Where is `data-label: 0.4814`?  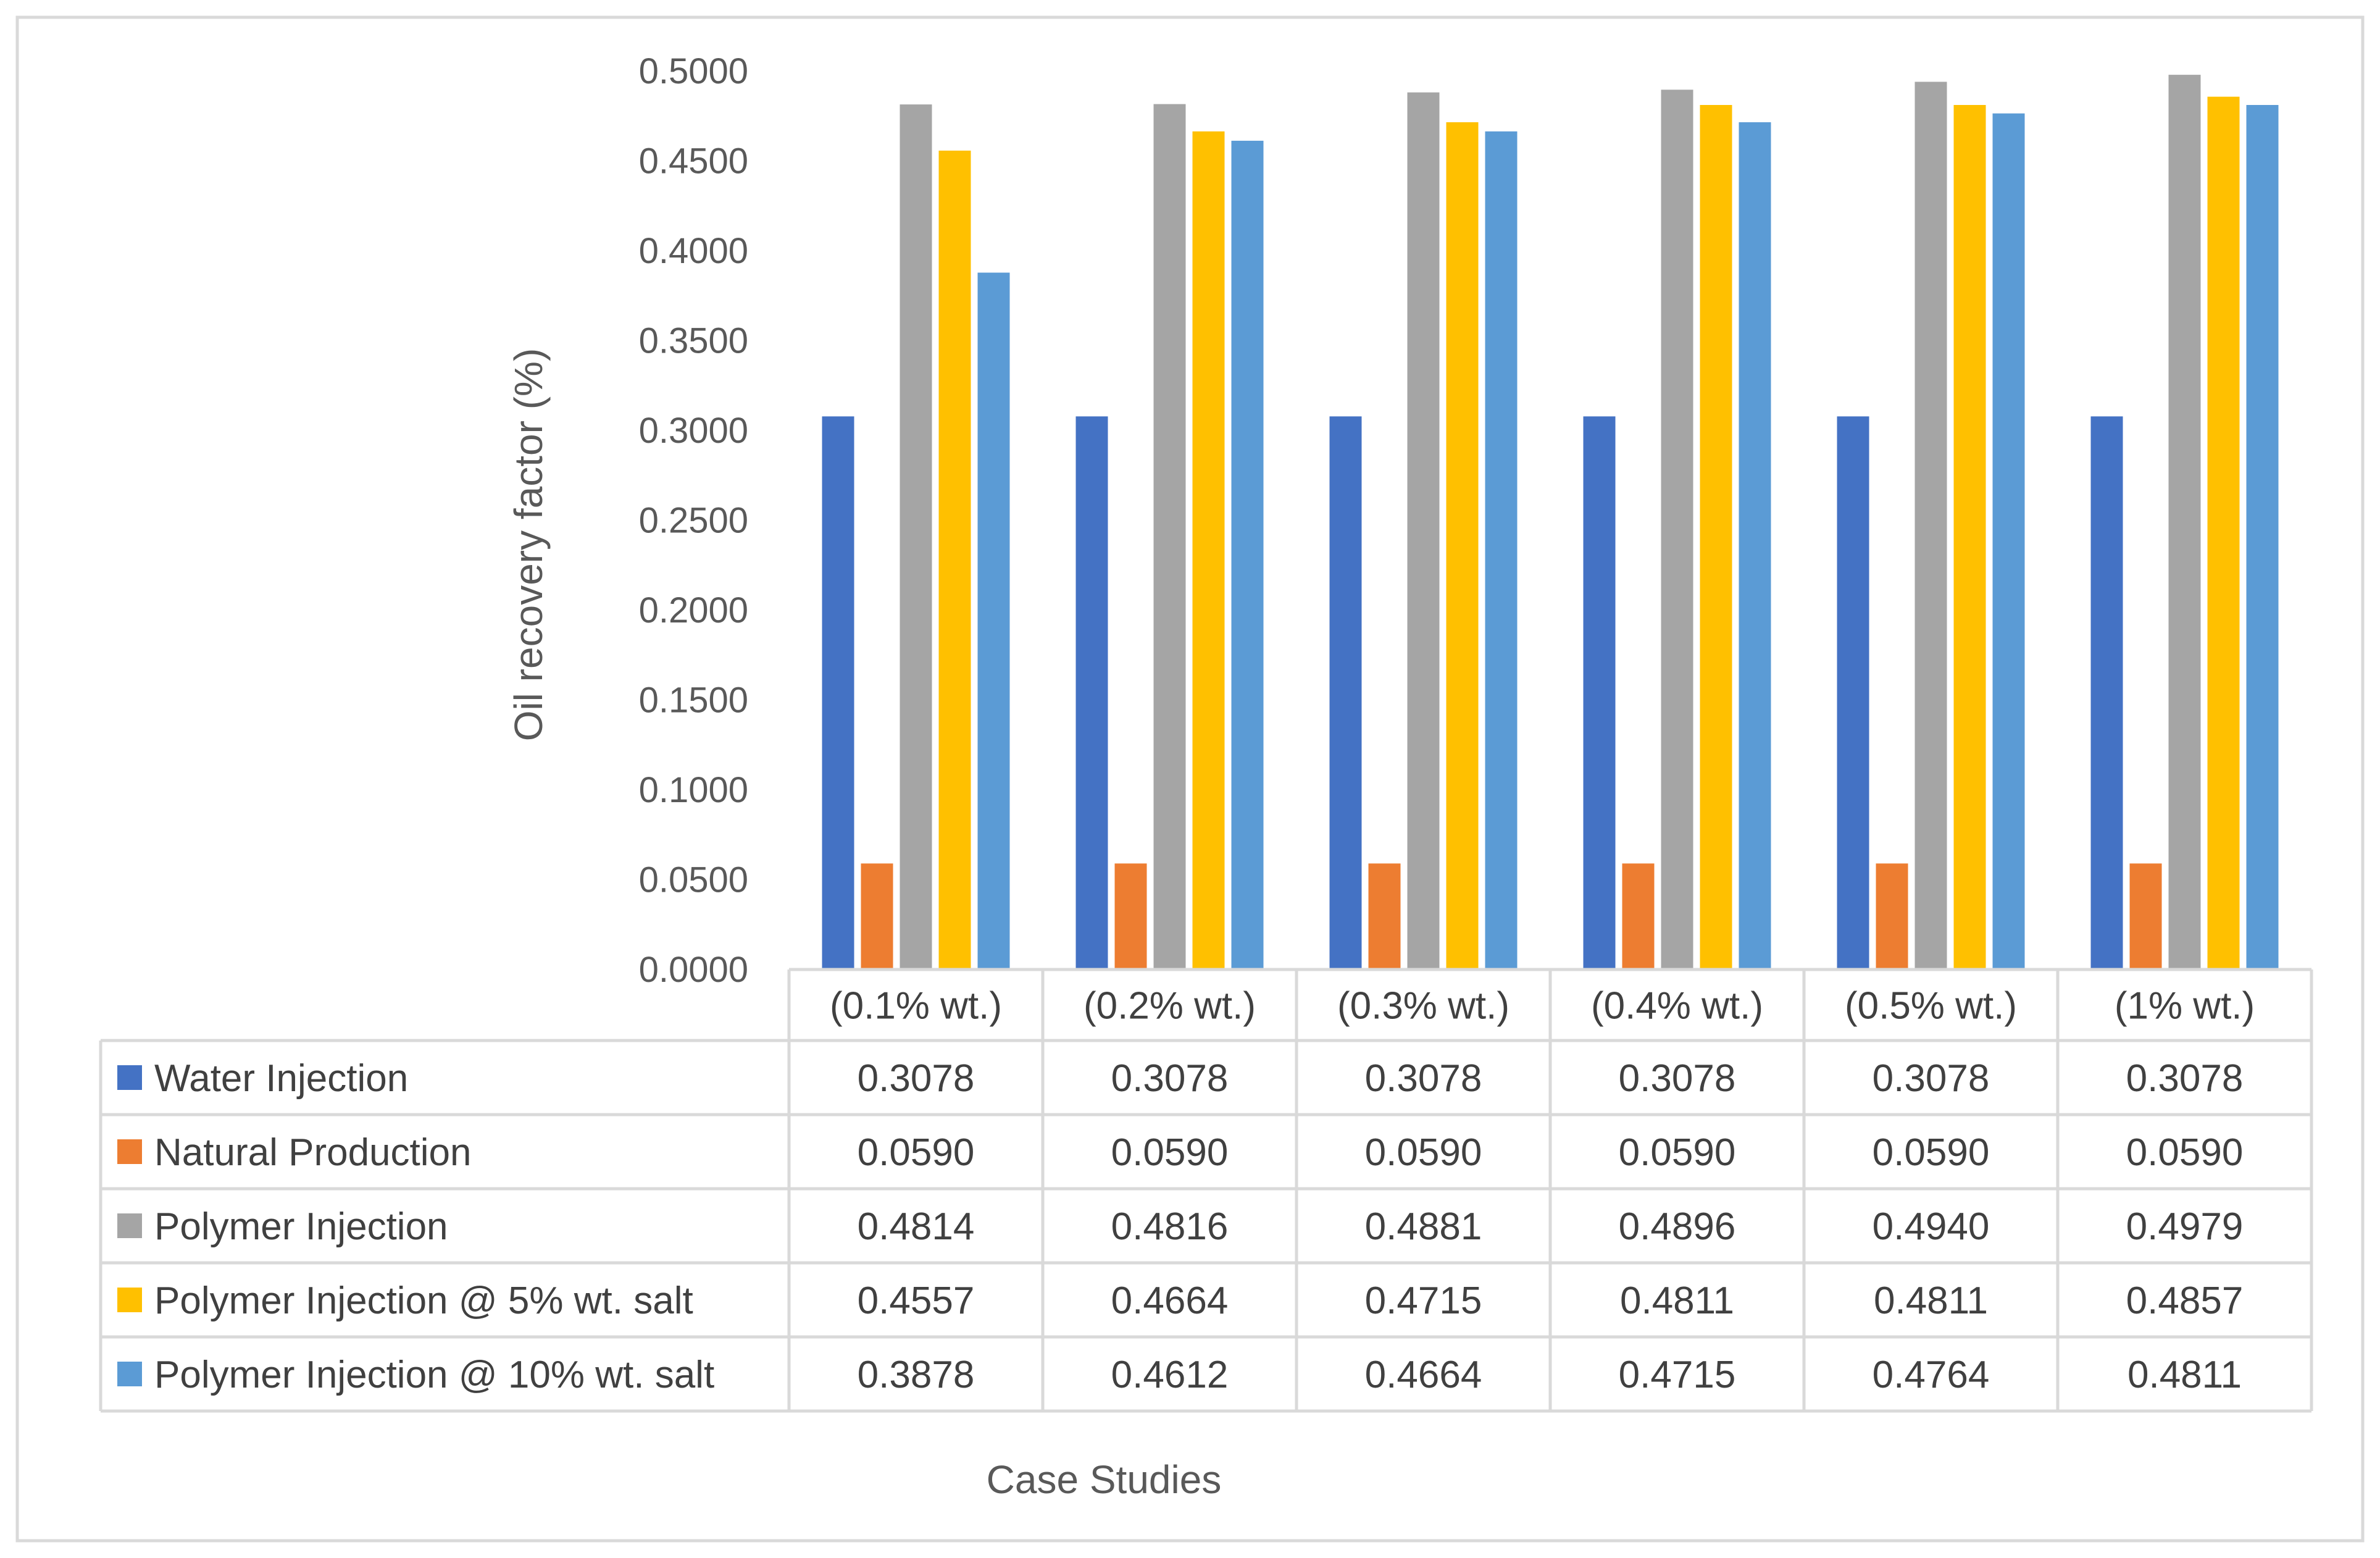 data-label: 0.4814 is located at coordinates (917, 1226).